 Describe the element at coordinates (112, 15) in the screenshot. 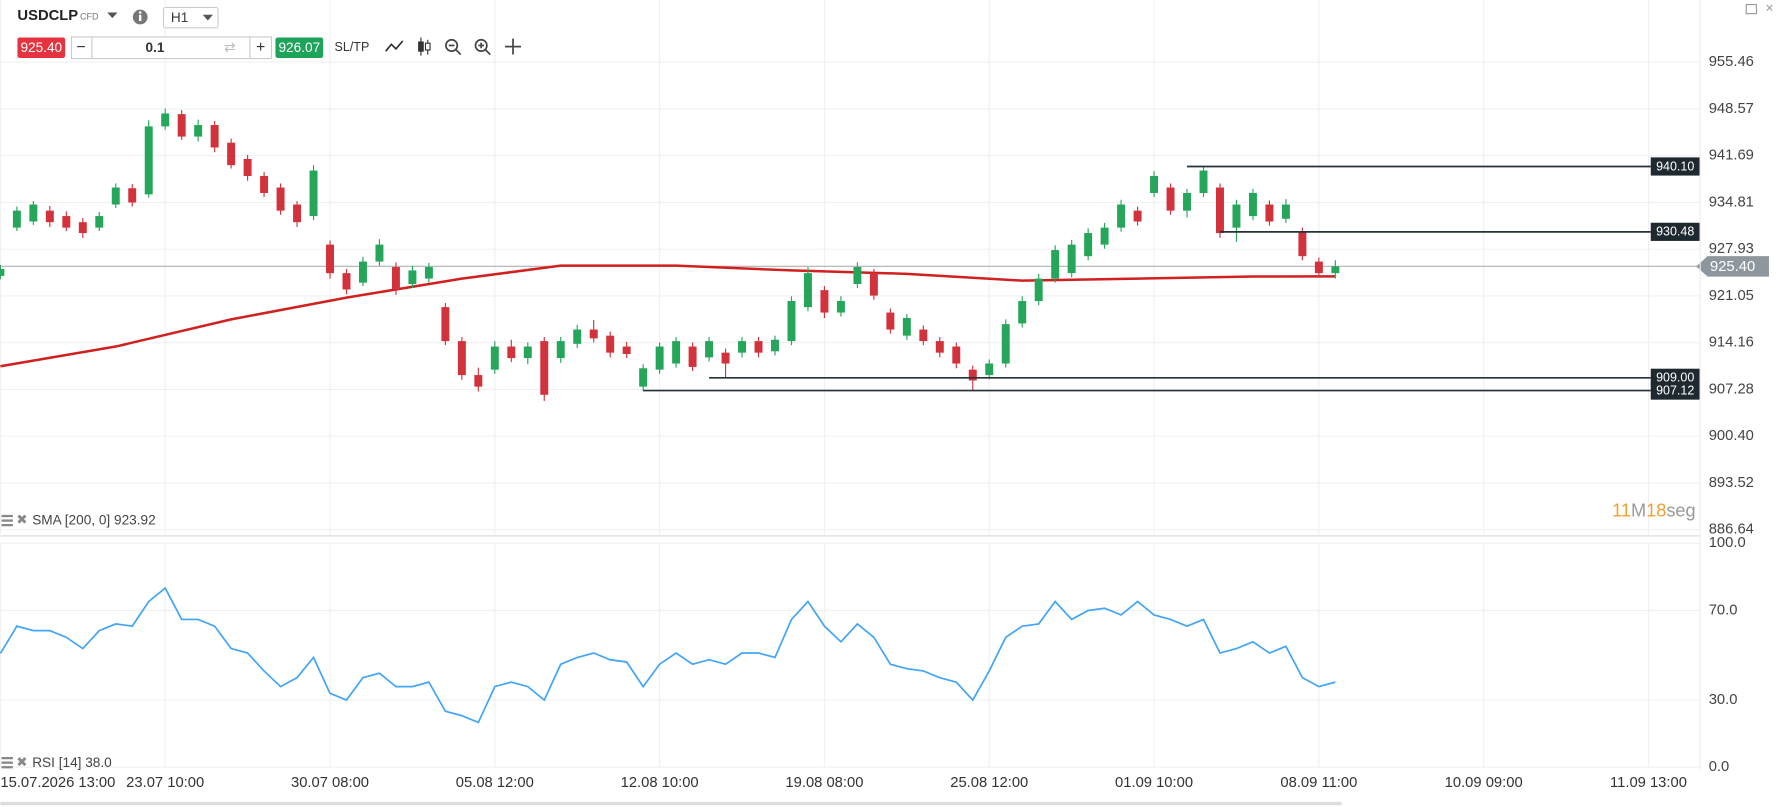

I see `symbol-dropdown` at that location.